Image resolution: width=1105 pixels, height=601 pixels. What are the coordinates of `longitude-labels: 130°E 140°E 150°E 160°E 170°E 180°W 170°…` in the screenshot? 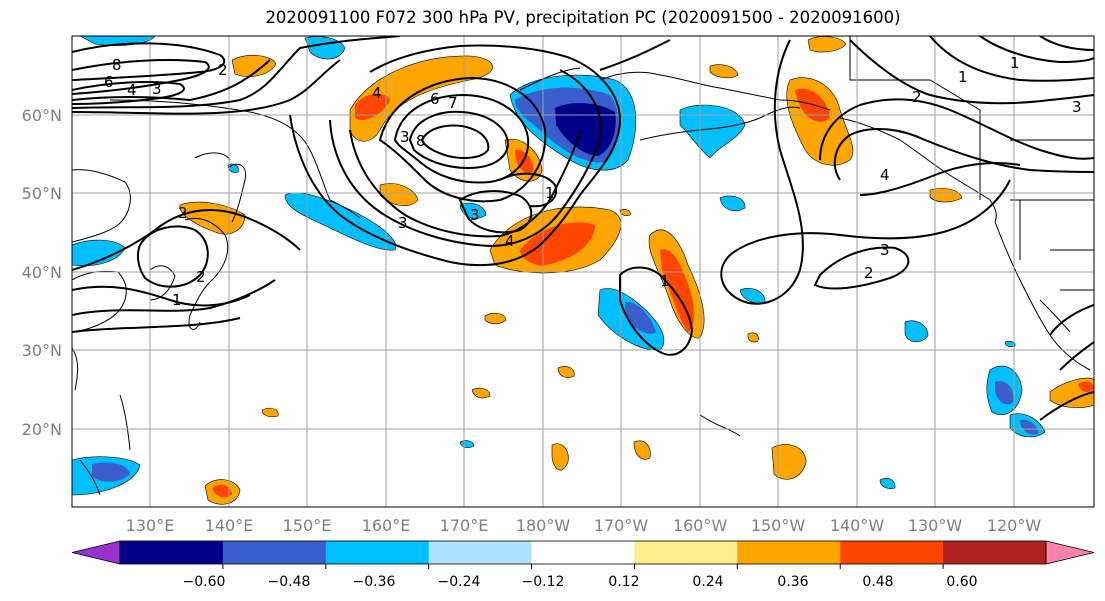 It's located at (584, 525).